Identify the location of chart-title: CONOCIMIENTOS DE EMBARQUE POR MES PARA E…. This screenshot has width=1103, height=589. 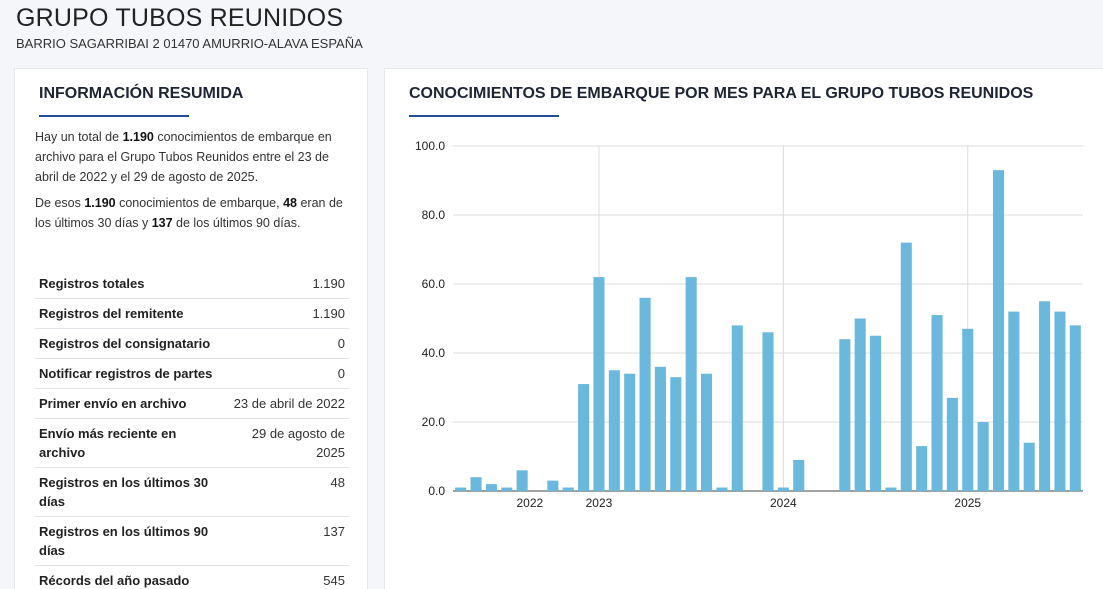
(721, 93).